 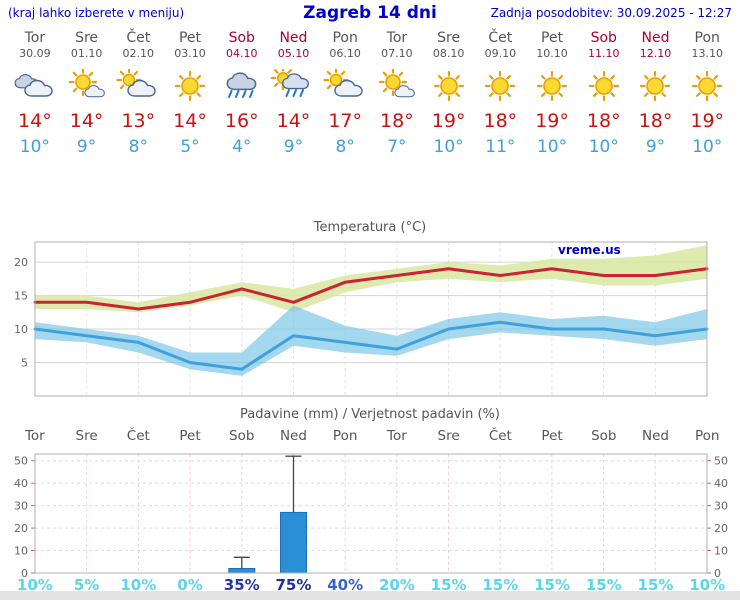 I want to click on day-column: Pet 03.10 14° 5°, so click(x=190, y=100).